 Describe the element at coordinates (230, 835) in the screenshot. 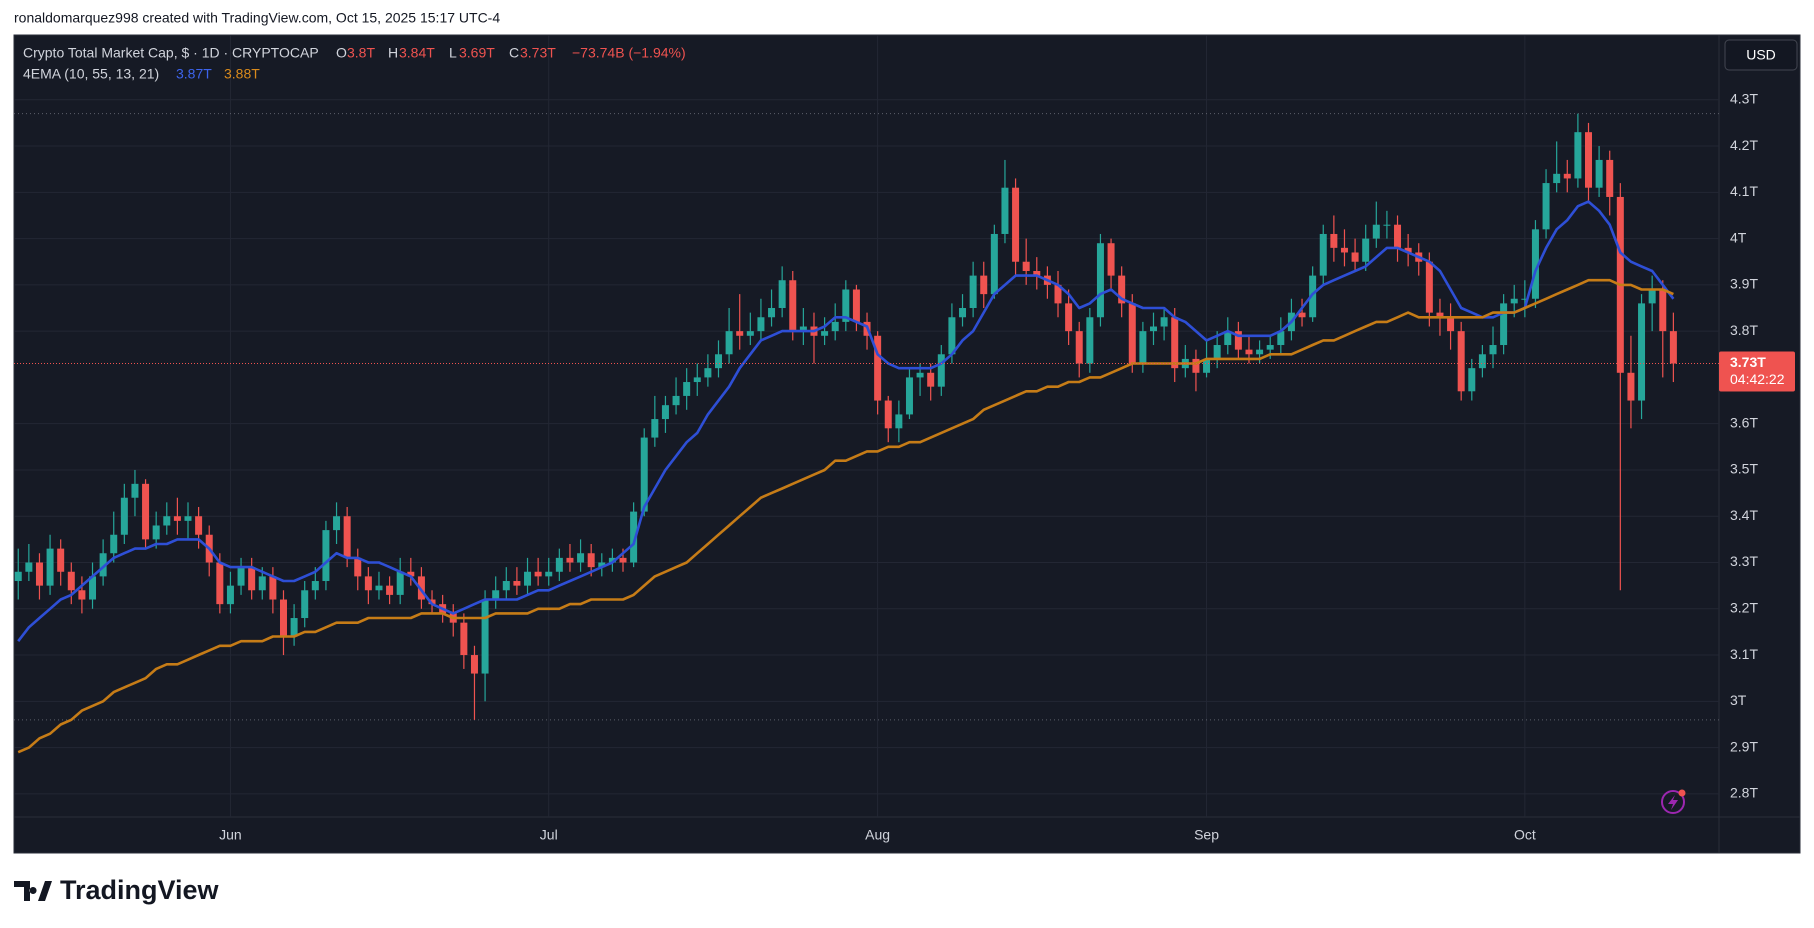

I see `x-tick-label: Jun` at that location.